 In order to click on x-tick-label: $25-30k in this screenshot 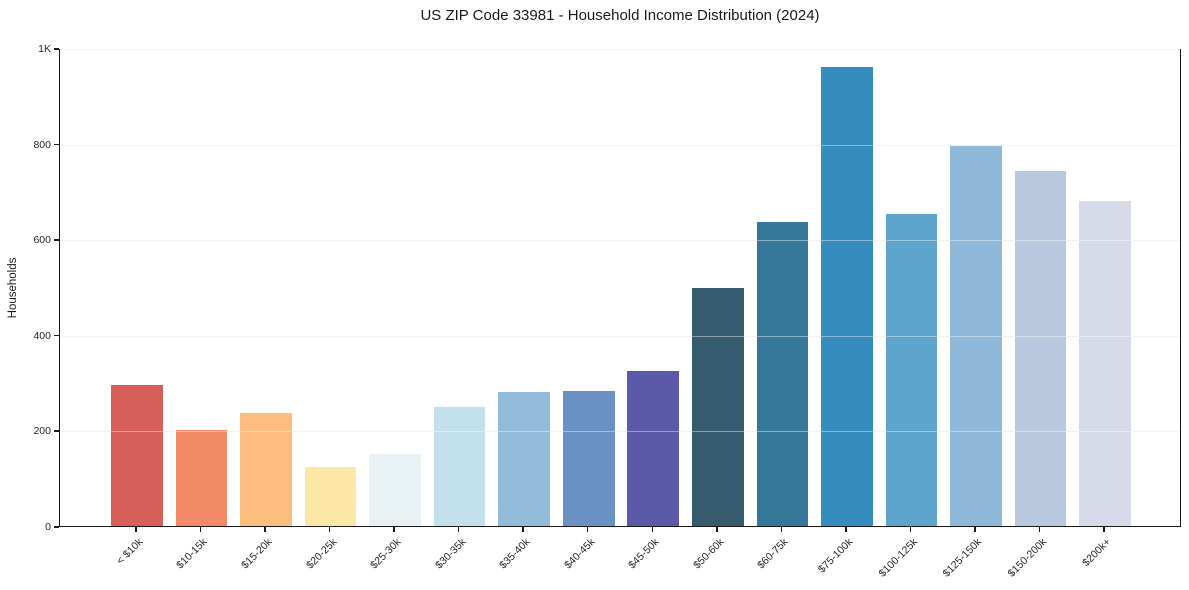, I will do `click(386, 554)`.